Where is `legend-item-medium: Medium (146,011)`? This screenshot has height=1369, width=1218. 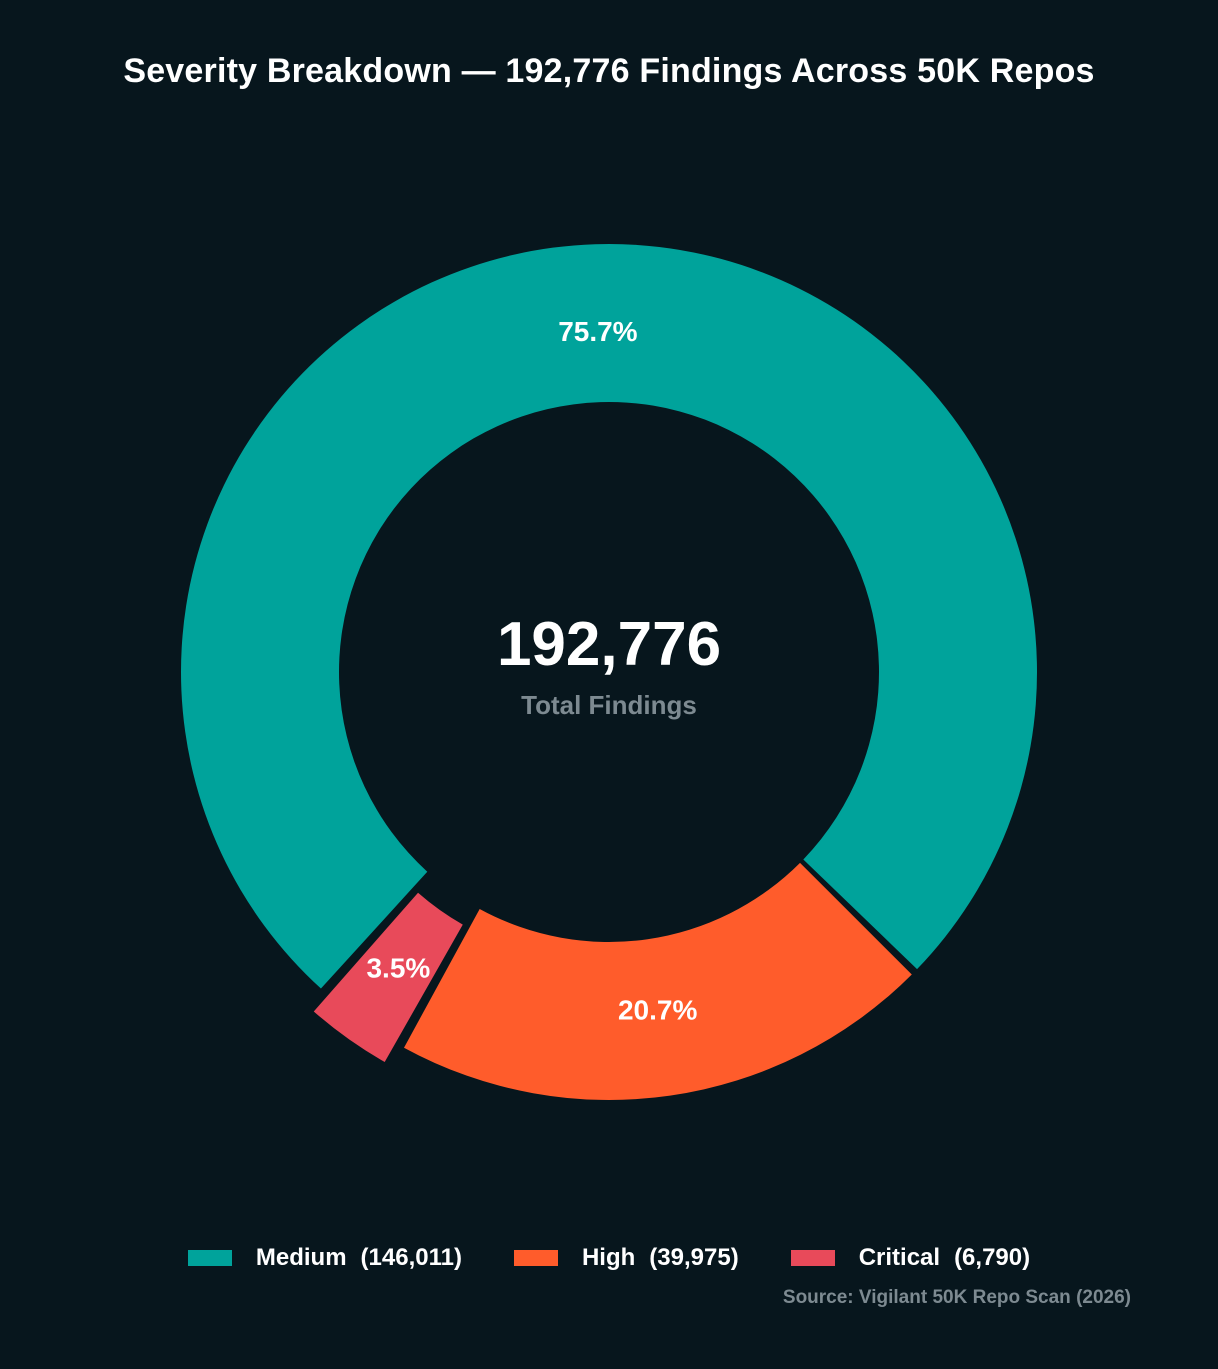 legend-item-medium: Medium (146,011) is located at coordinates (324, 1258).